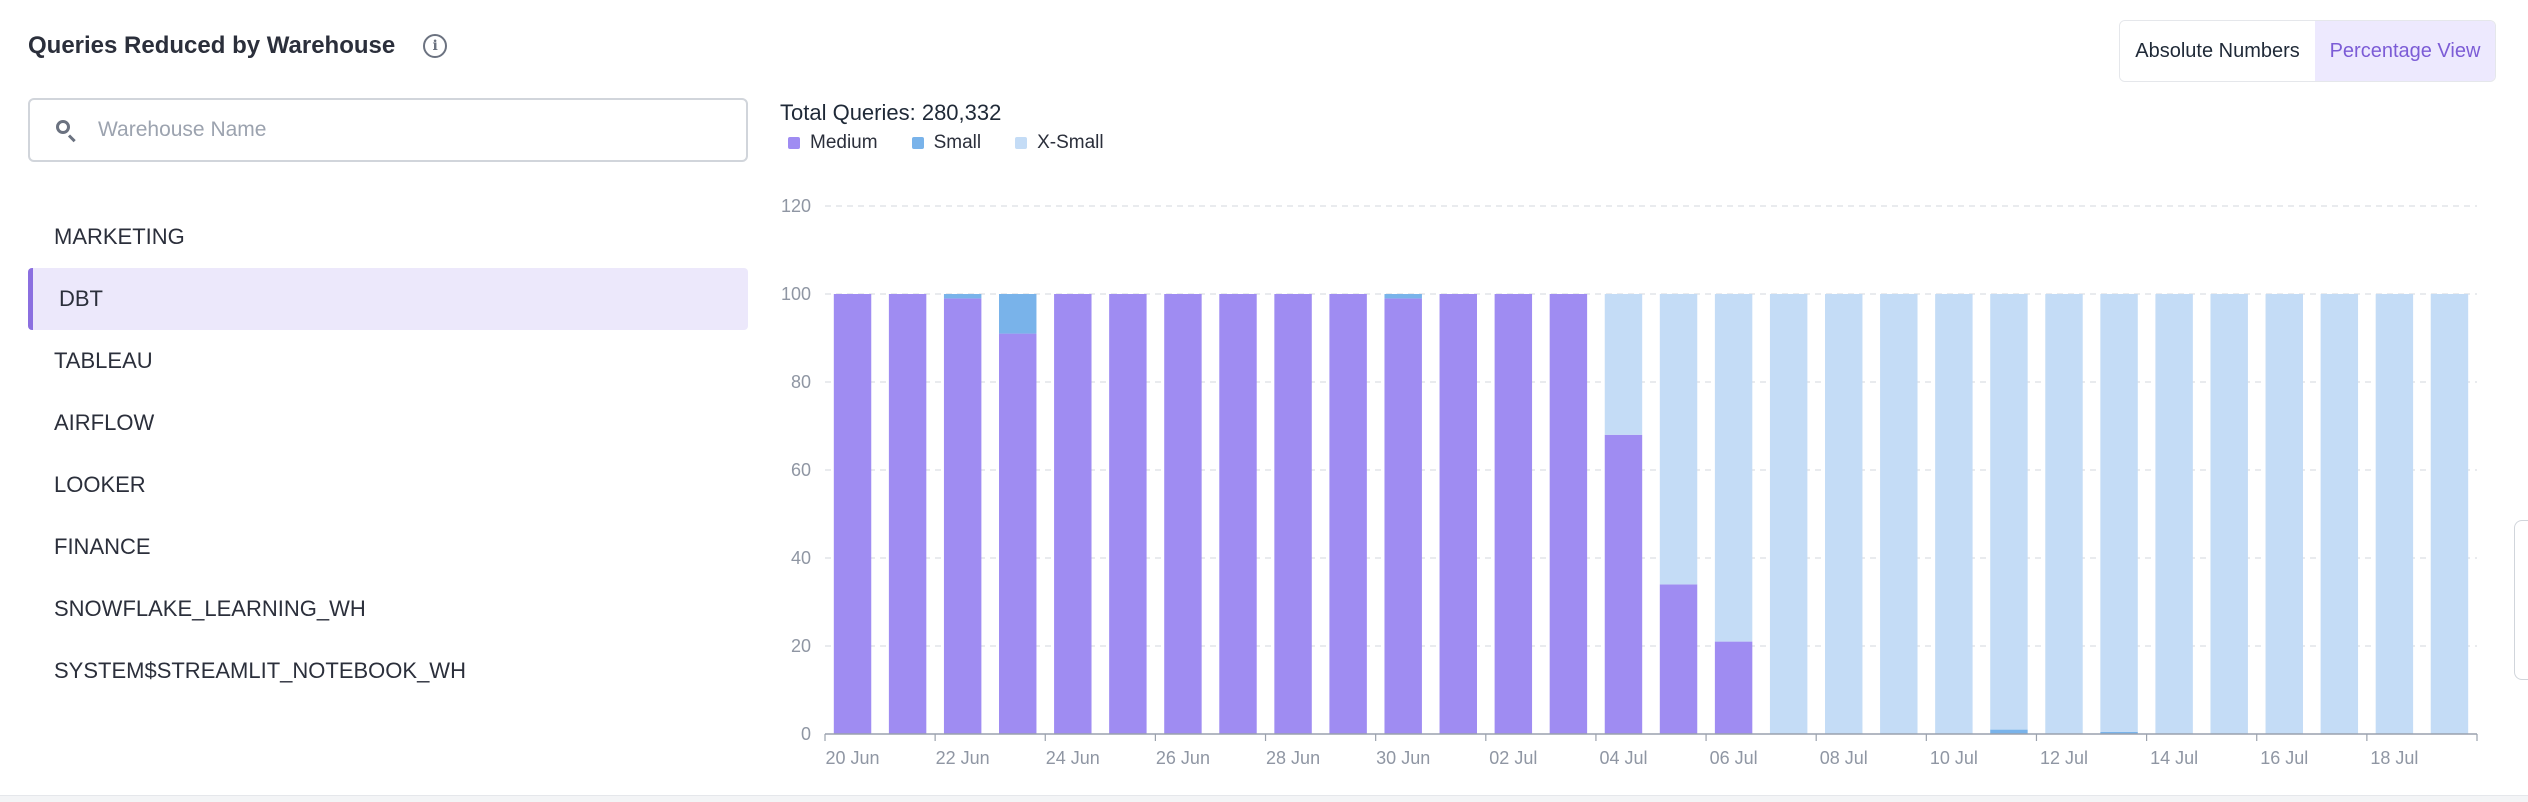  I want to click on view-toggle: Absolute Numbers Percentage View, so click(2307, 51).